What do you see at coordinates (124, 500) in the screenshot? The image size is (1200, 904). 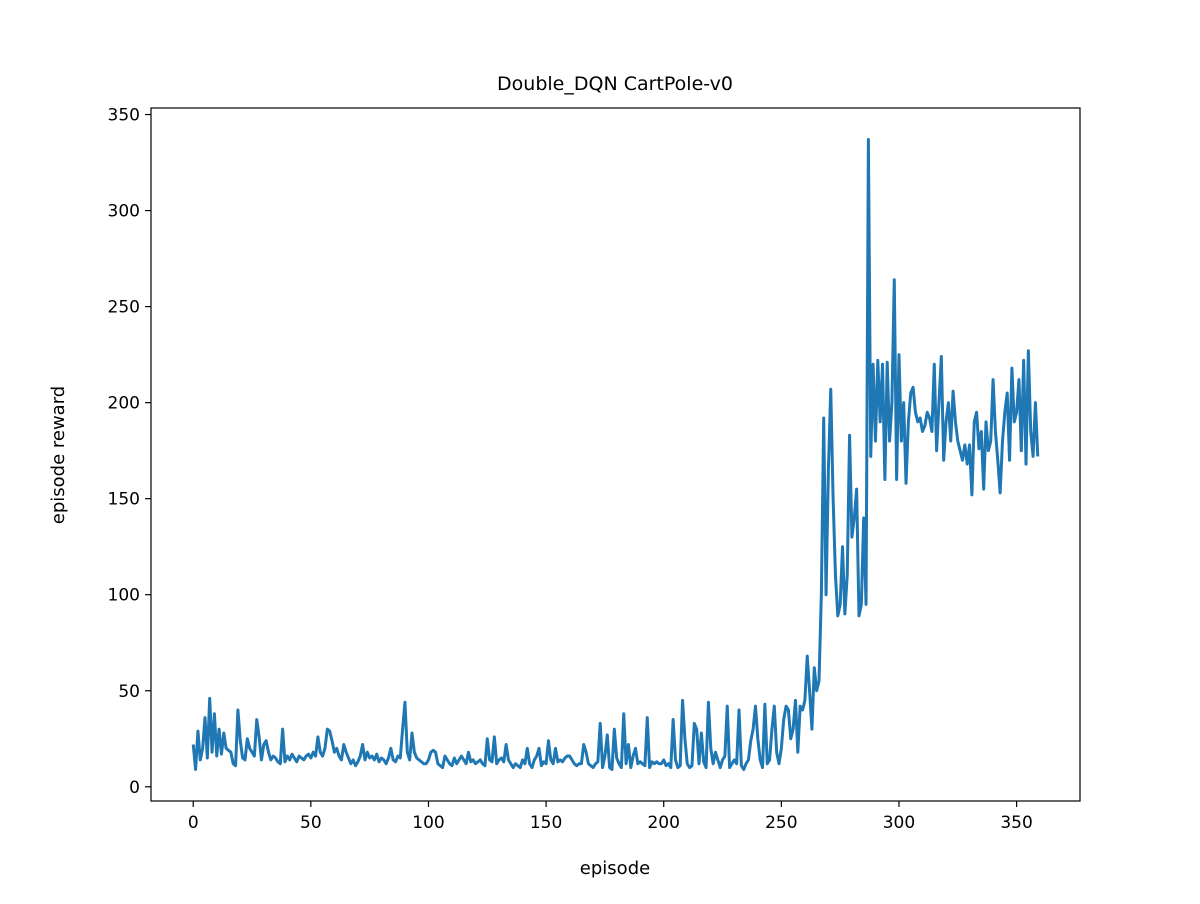 I see `y-tick-label: 150` at bounding box center [124, 500].